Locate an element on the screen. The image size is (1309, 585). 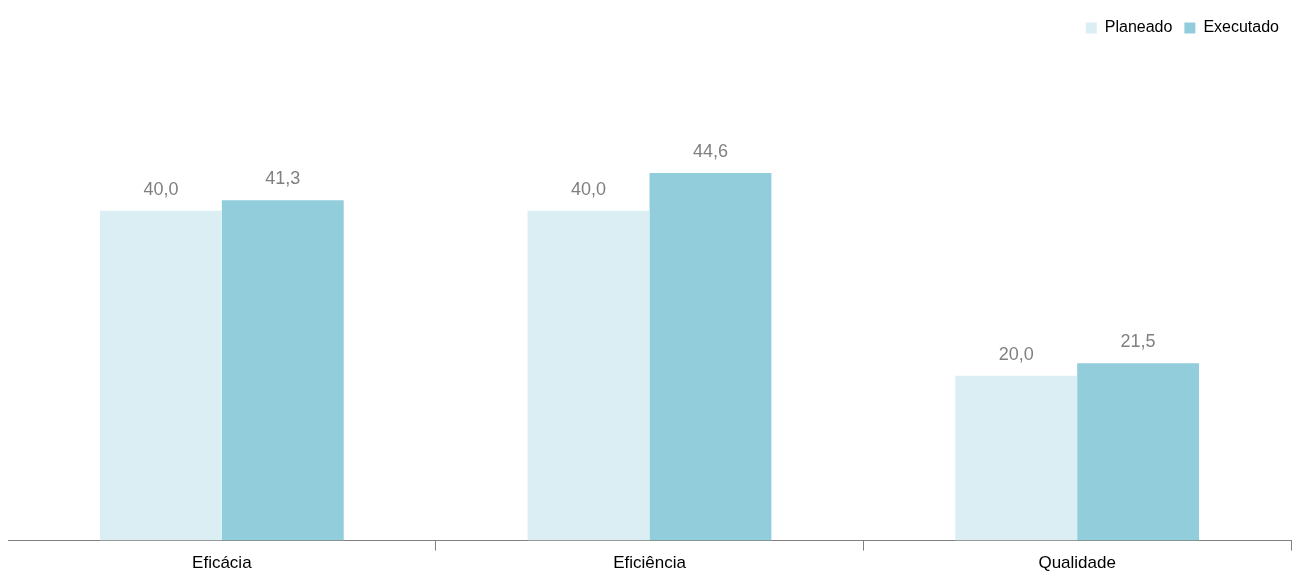
data-label: 20,0 is located at coordinates (1016, 353).